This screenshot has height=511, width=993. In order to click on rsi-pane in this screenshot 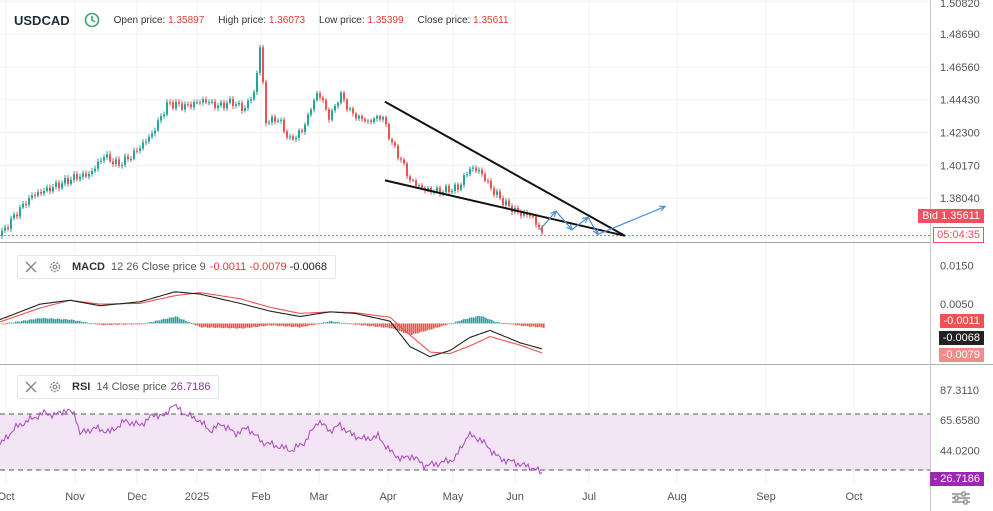, I will do `click(465, 439)`.